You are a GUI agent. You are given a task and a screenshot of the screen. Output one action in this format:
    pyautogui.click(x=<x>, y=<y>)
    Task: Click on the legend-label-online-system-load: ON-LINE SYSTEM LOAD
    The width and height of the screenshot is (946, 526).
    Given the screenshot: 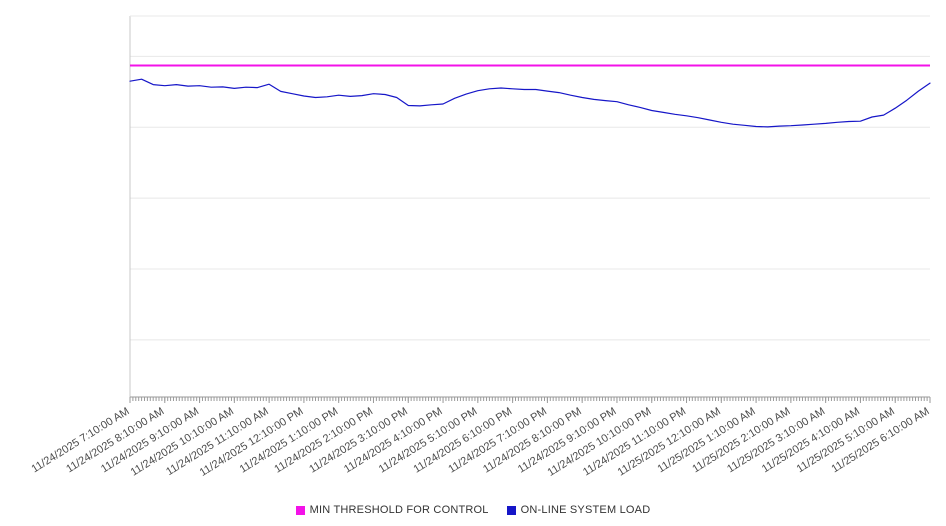 What is the action you would take?
    pyautogui.click(x=585, y=510)
    